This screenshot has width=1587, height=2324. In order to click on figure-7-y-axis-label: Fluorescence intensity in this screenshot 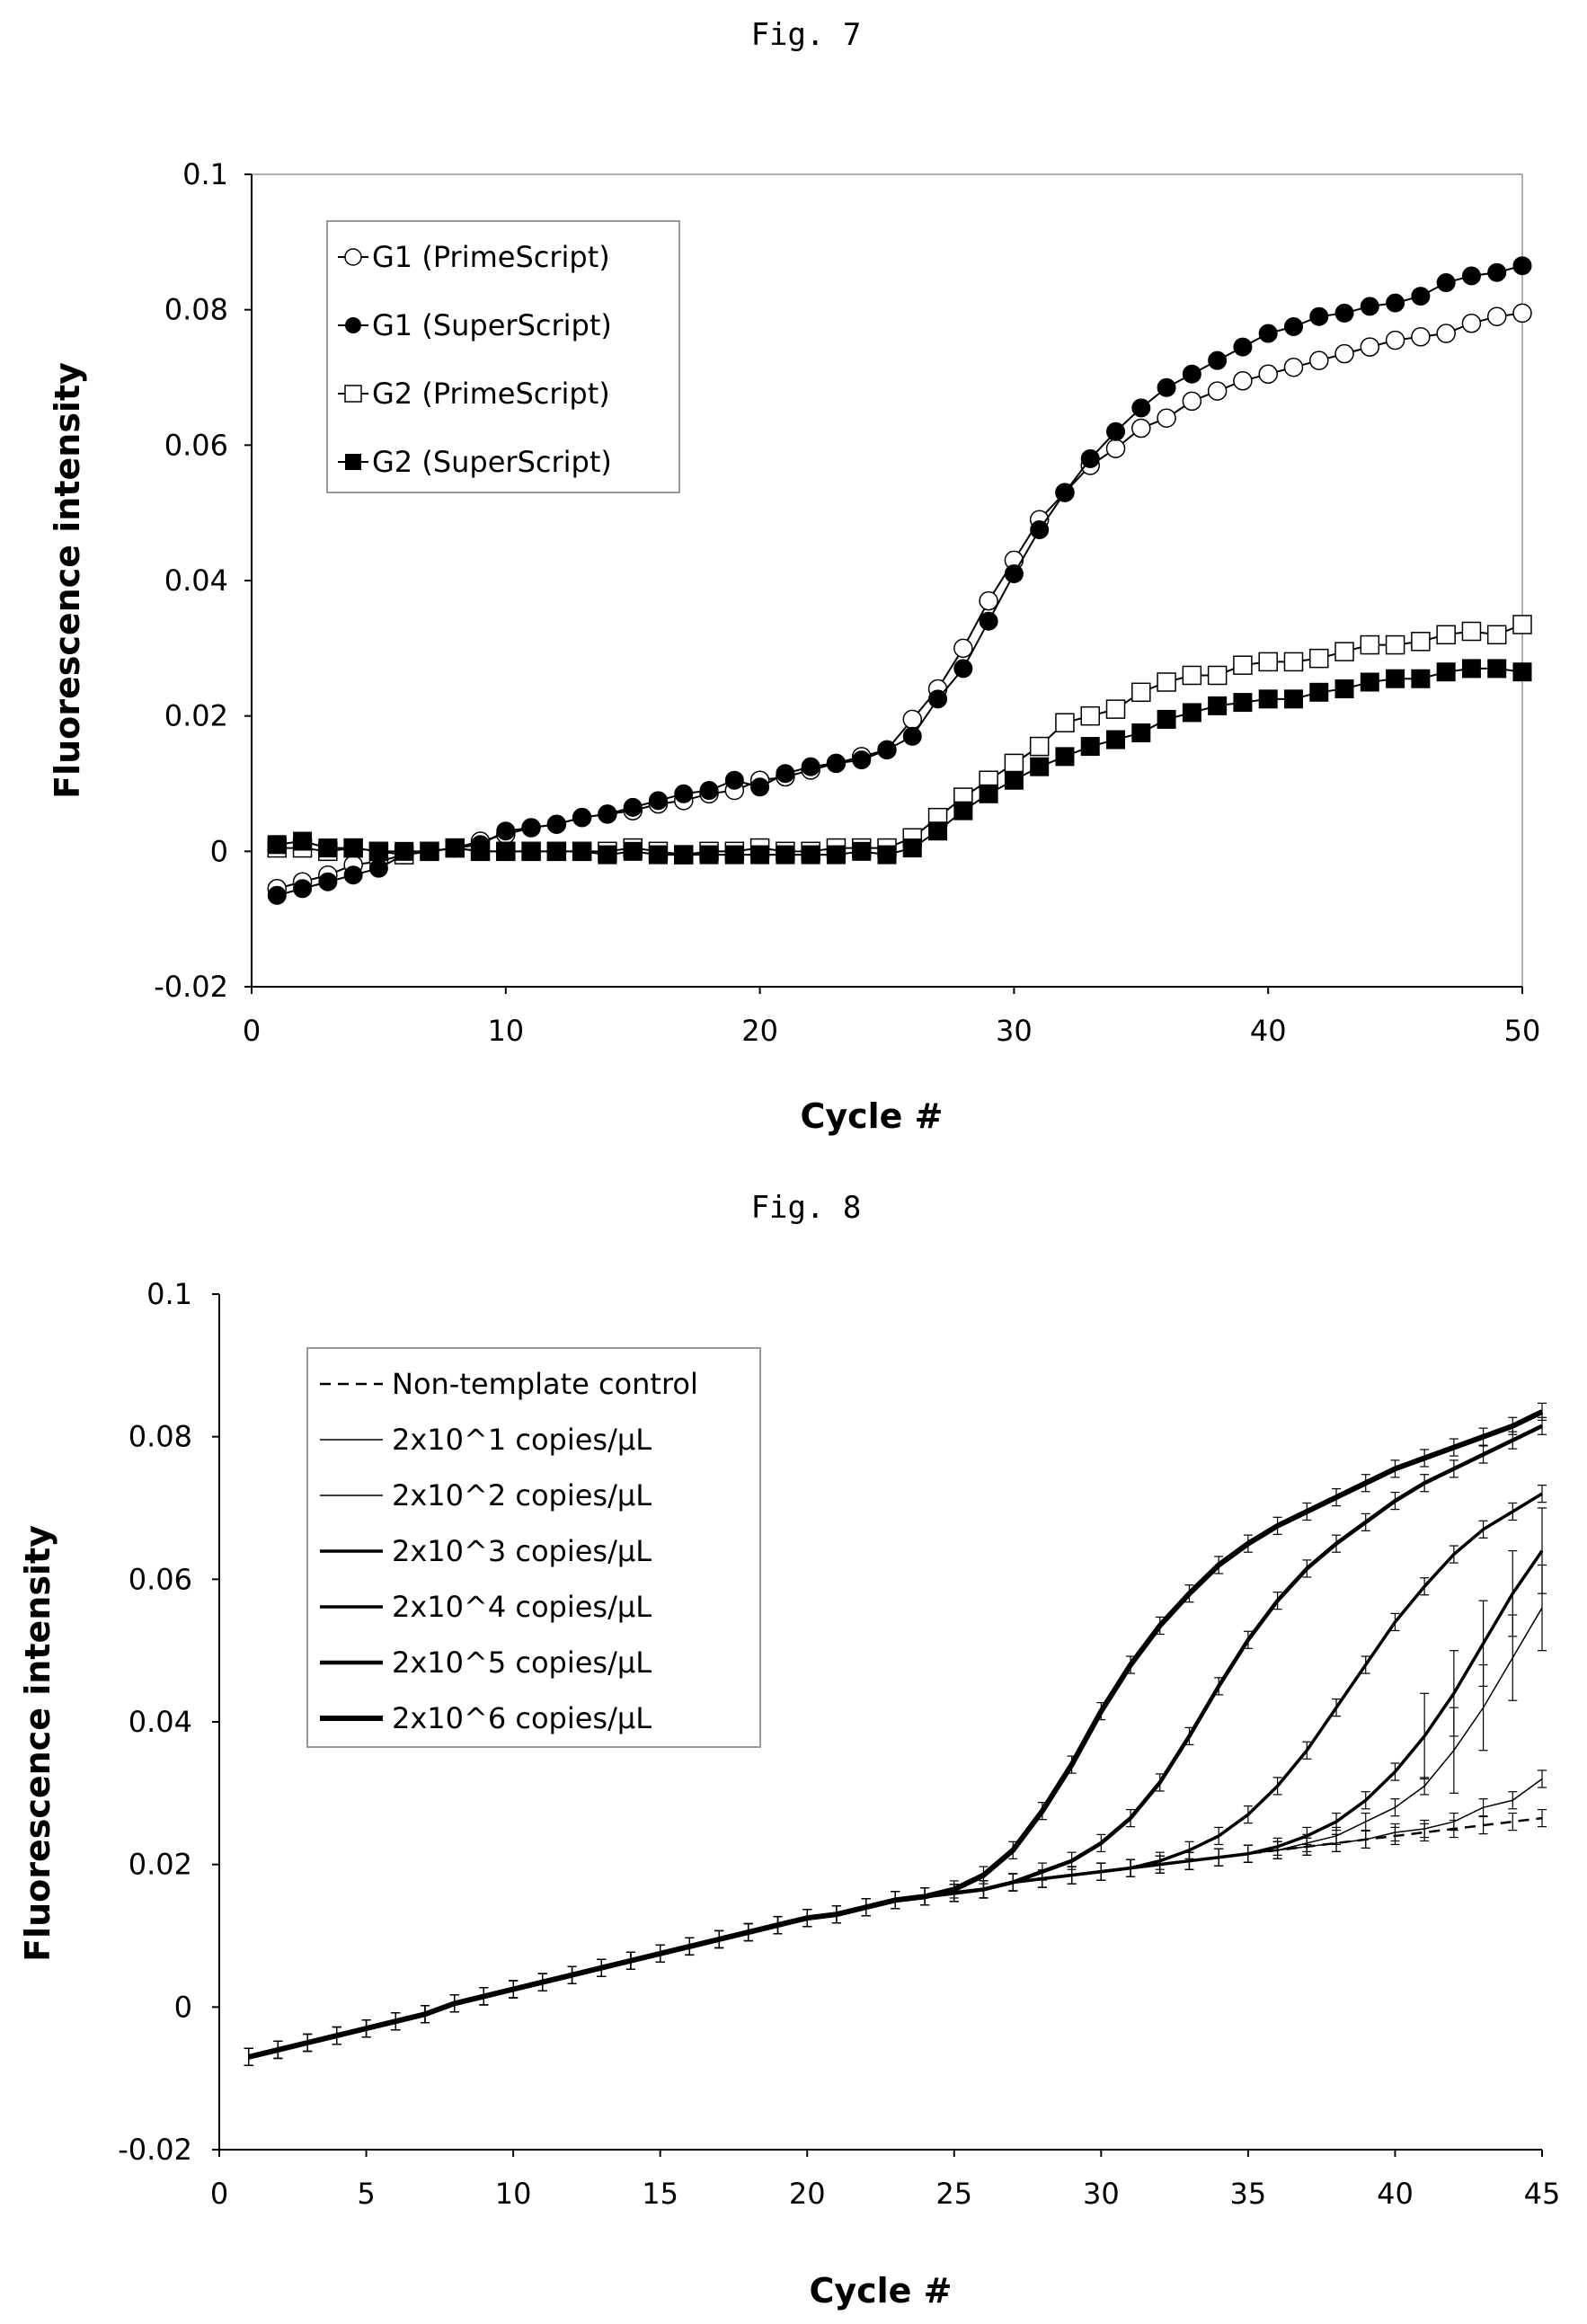, I will do `click(67, 580)`.